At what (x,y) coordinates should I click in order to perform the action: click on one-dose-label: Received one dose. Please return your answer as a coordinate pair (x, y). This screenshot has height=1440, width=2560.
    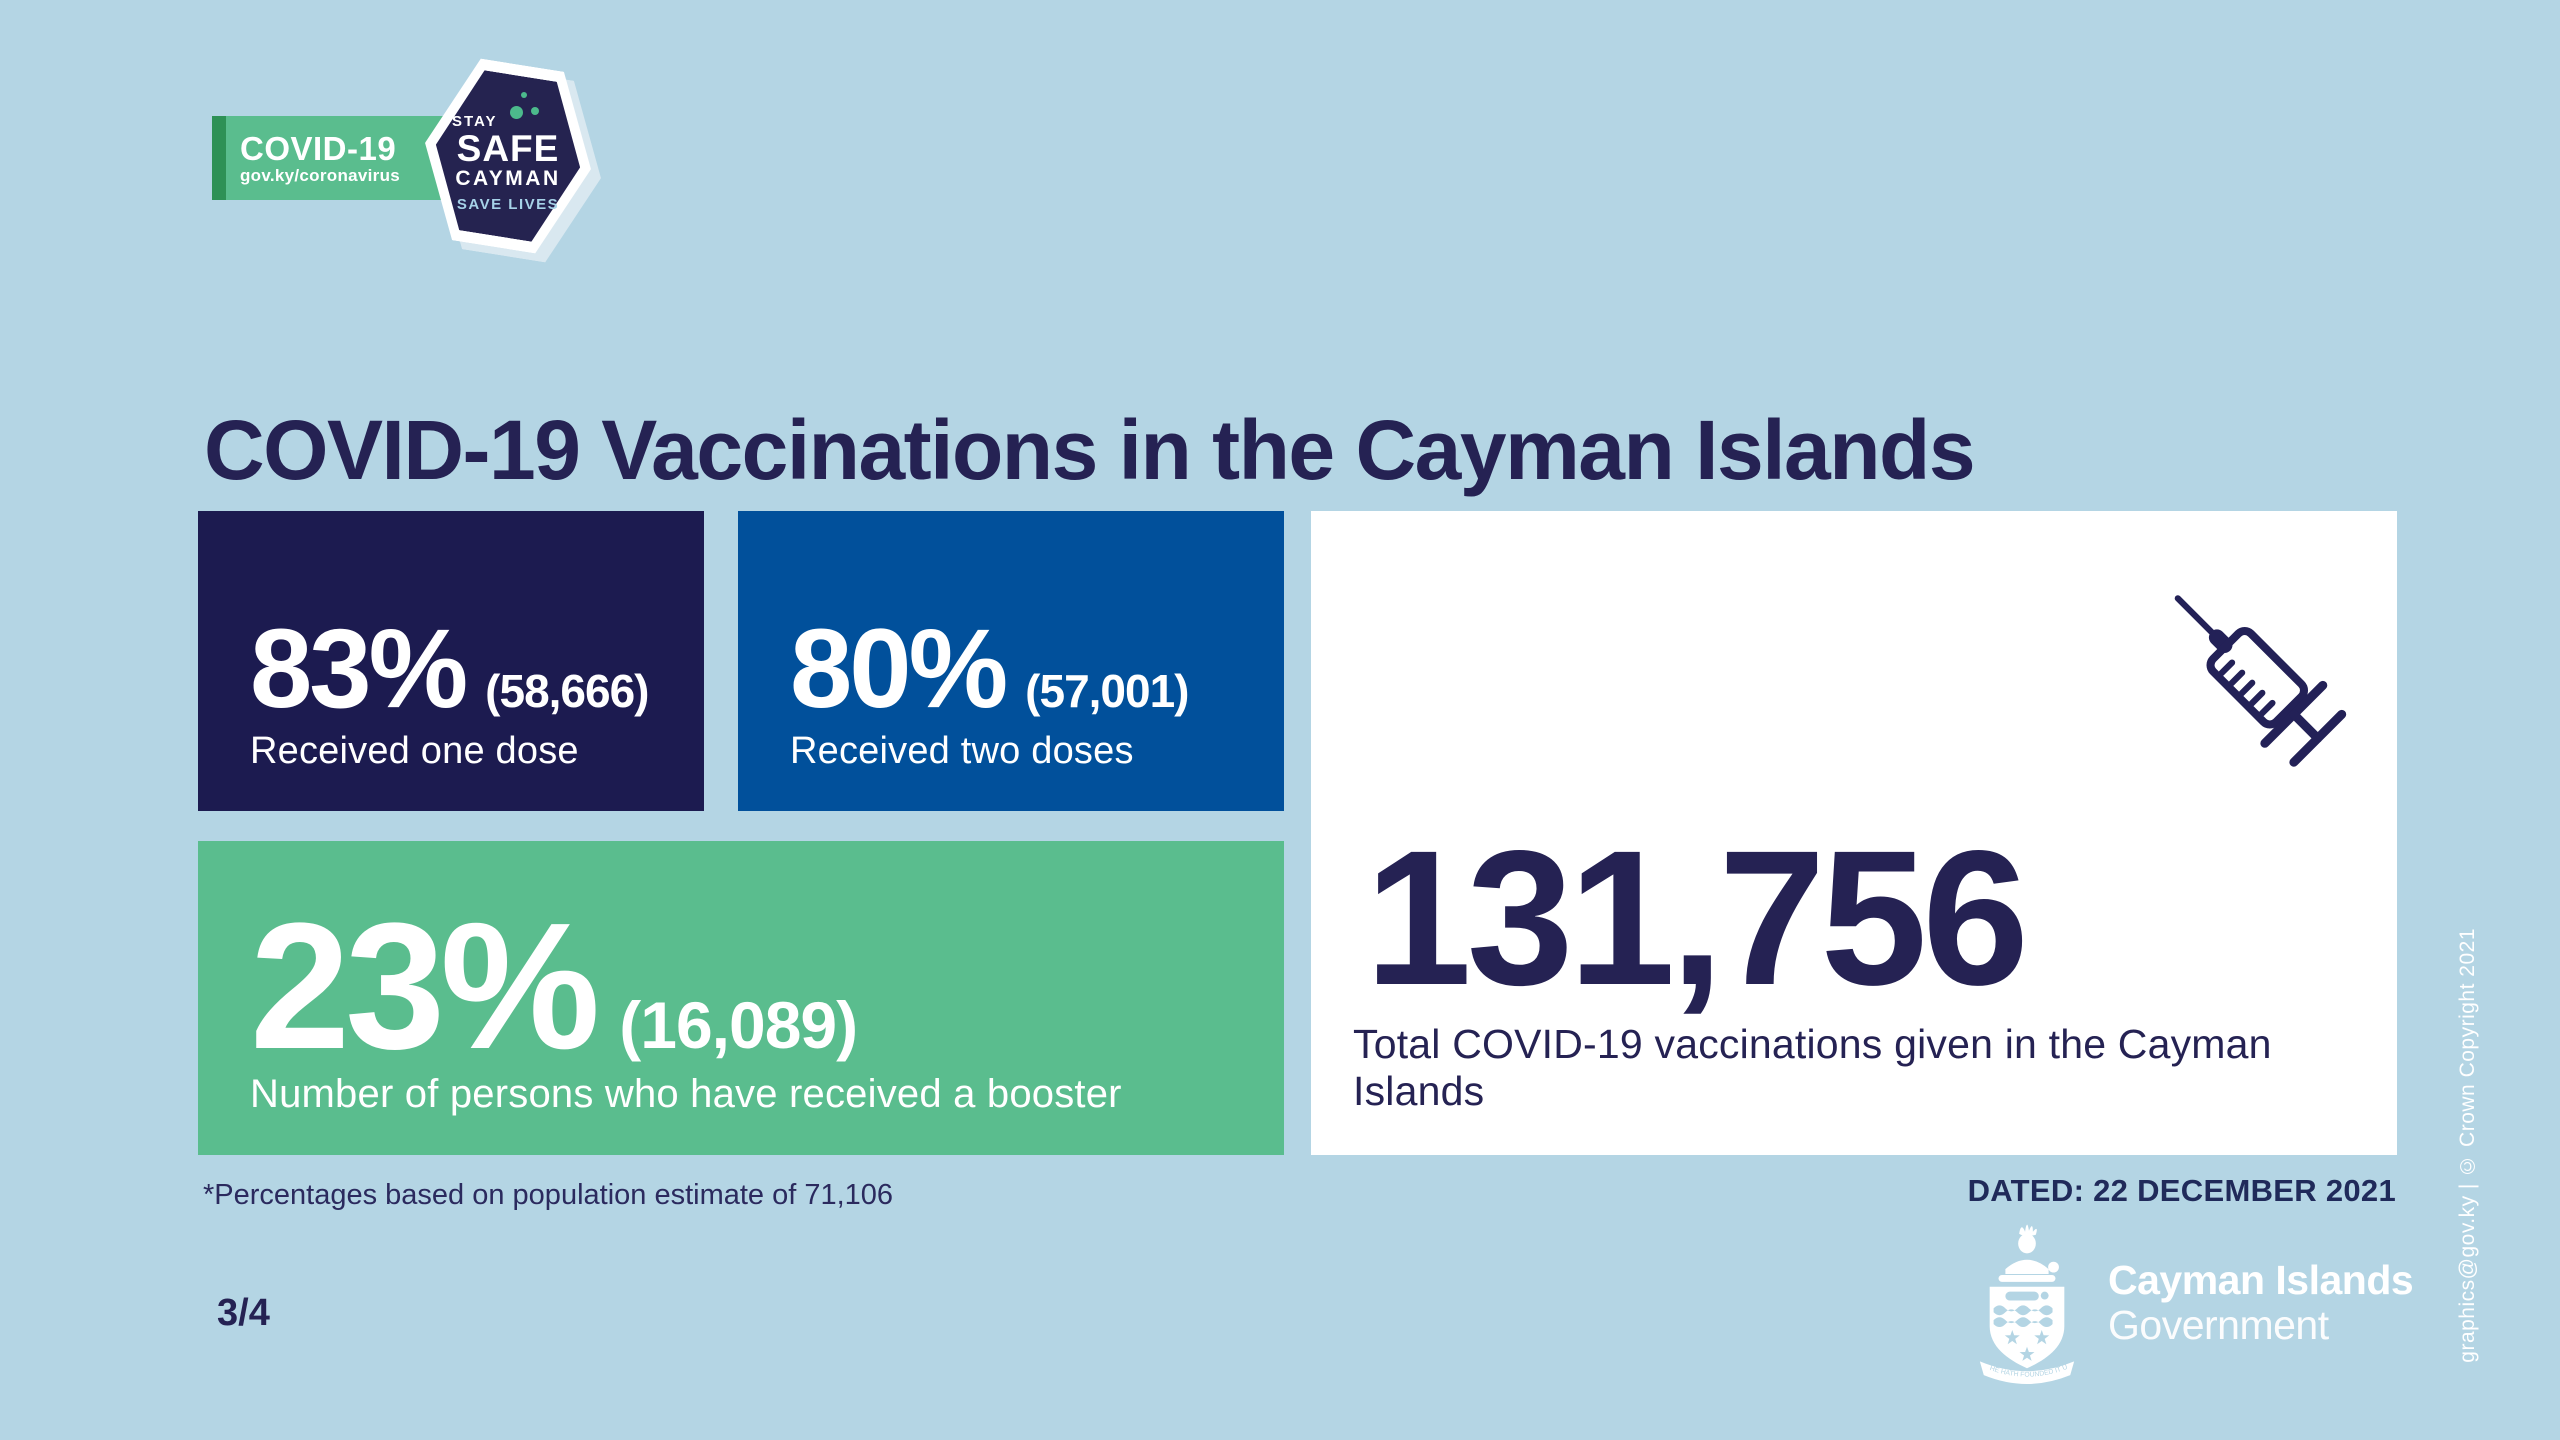
    Looking at the image, I should click on (414, 751).